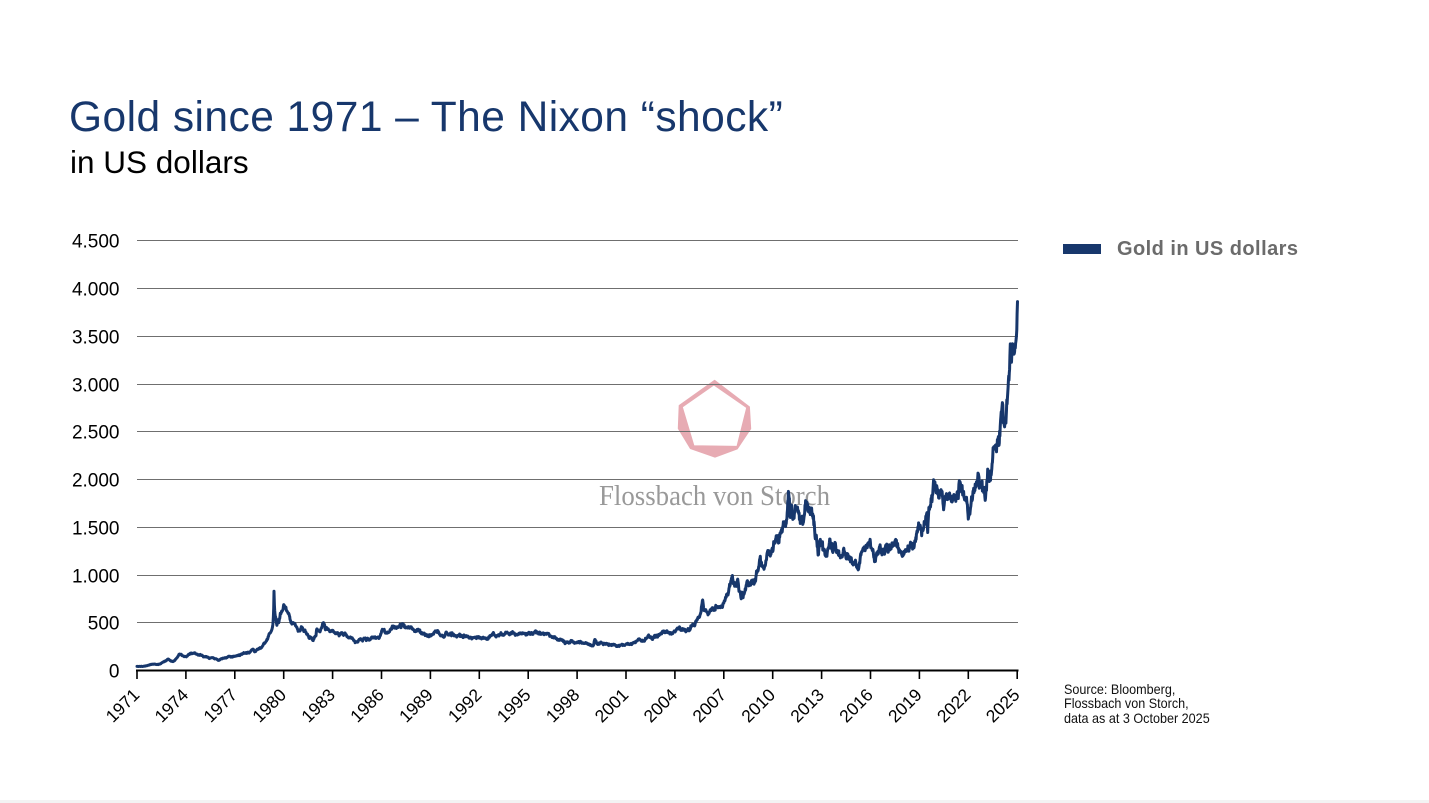 The image size is (1429, 803). Describe the element at coordinates (220, 706) in the screenshot. I see `svg-text: 1977` at that location.